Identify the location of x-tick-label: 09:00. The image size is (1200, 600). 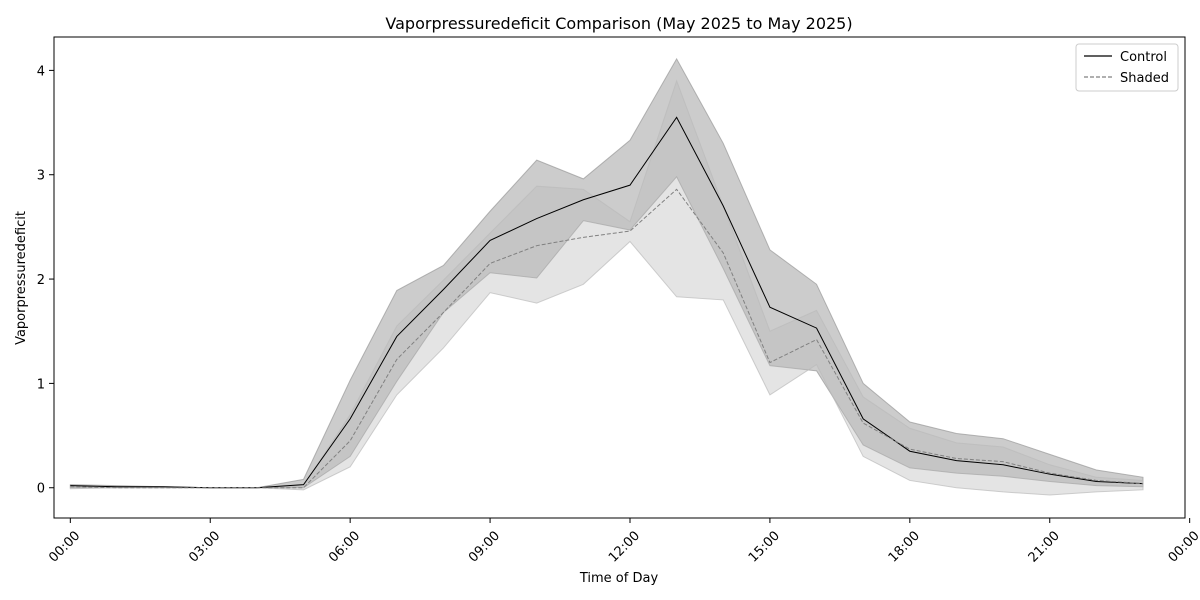
(484, 546).